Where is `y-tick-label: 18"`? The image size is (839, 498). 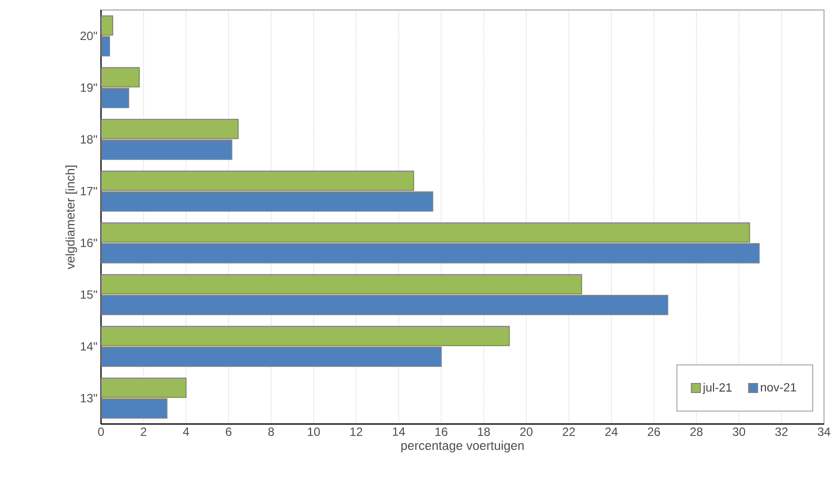
y-tick-label: 18" is located at coordinates (88, 139).